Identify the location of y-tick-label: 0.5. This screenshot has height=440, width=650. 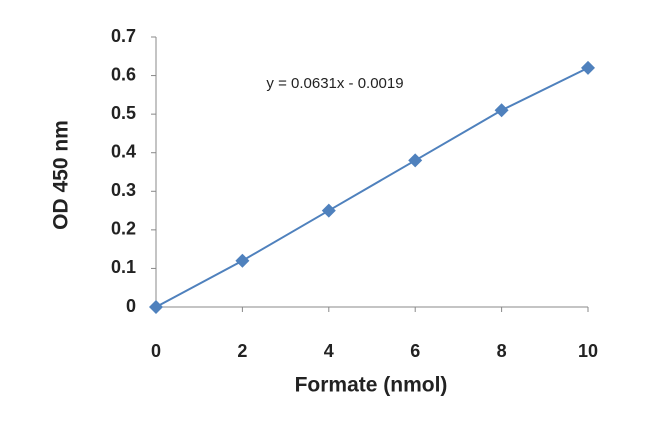
(123, 113).